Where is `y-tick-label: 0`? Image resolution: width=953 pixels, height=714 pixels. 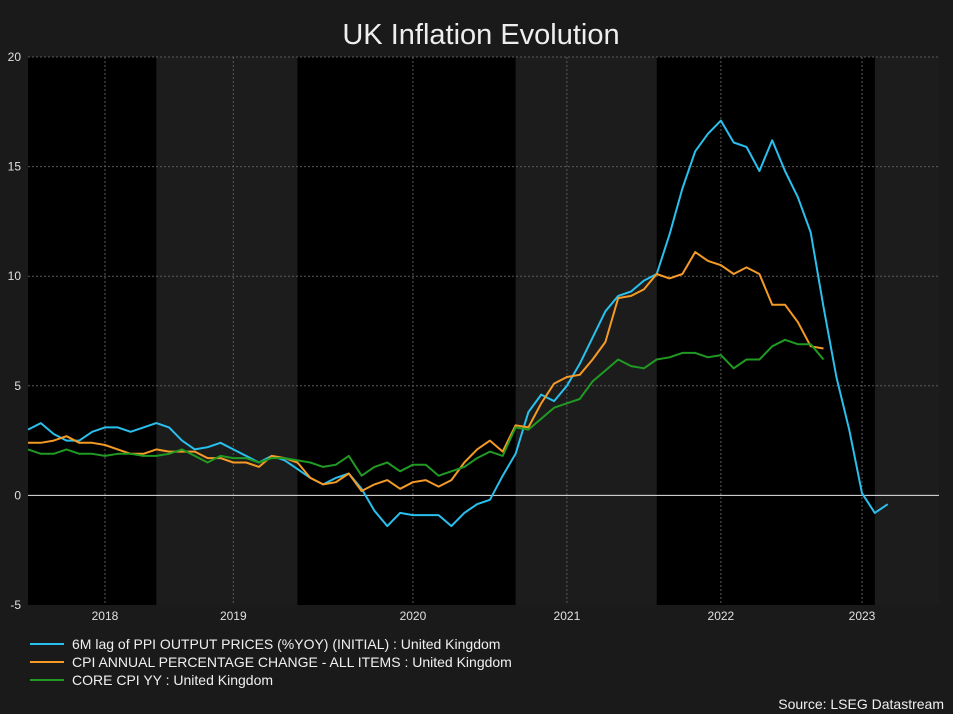 y-tick-label: 0 is located at coordinates (17, 495).